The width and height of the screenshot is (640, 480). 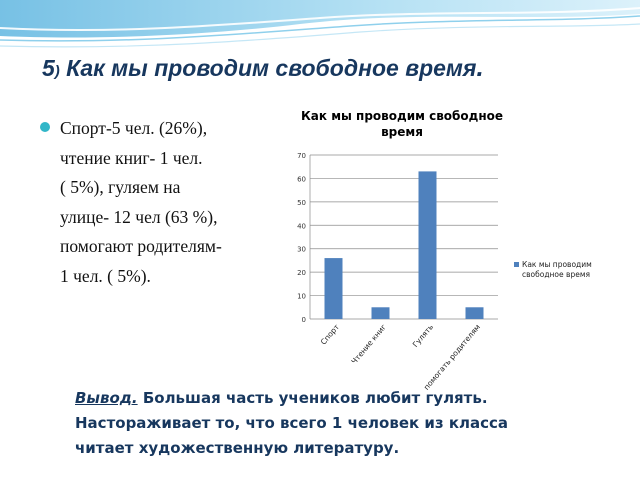 What do you see at coordinates (423, 336) in the screenshot?
I see `x-tick-label: Гулять` at bounding box center [423, 336].